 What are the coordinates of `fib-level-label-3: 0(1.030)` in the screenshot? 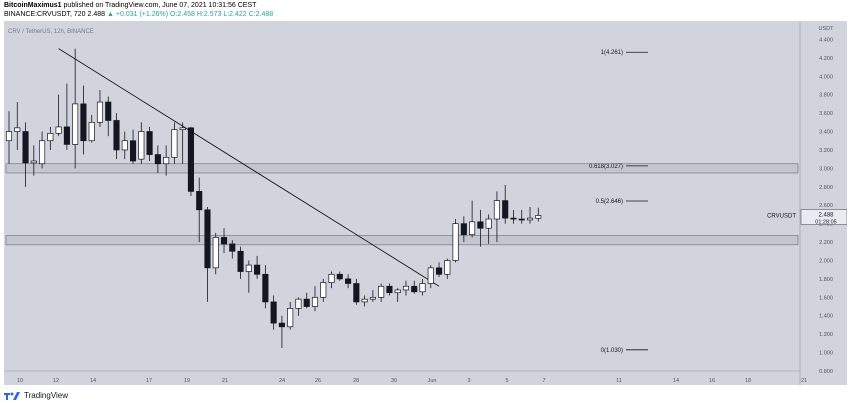 It's located at (612, 351).